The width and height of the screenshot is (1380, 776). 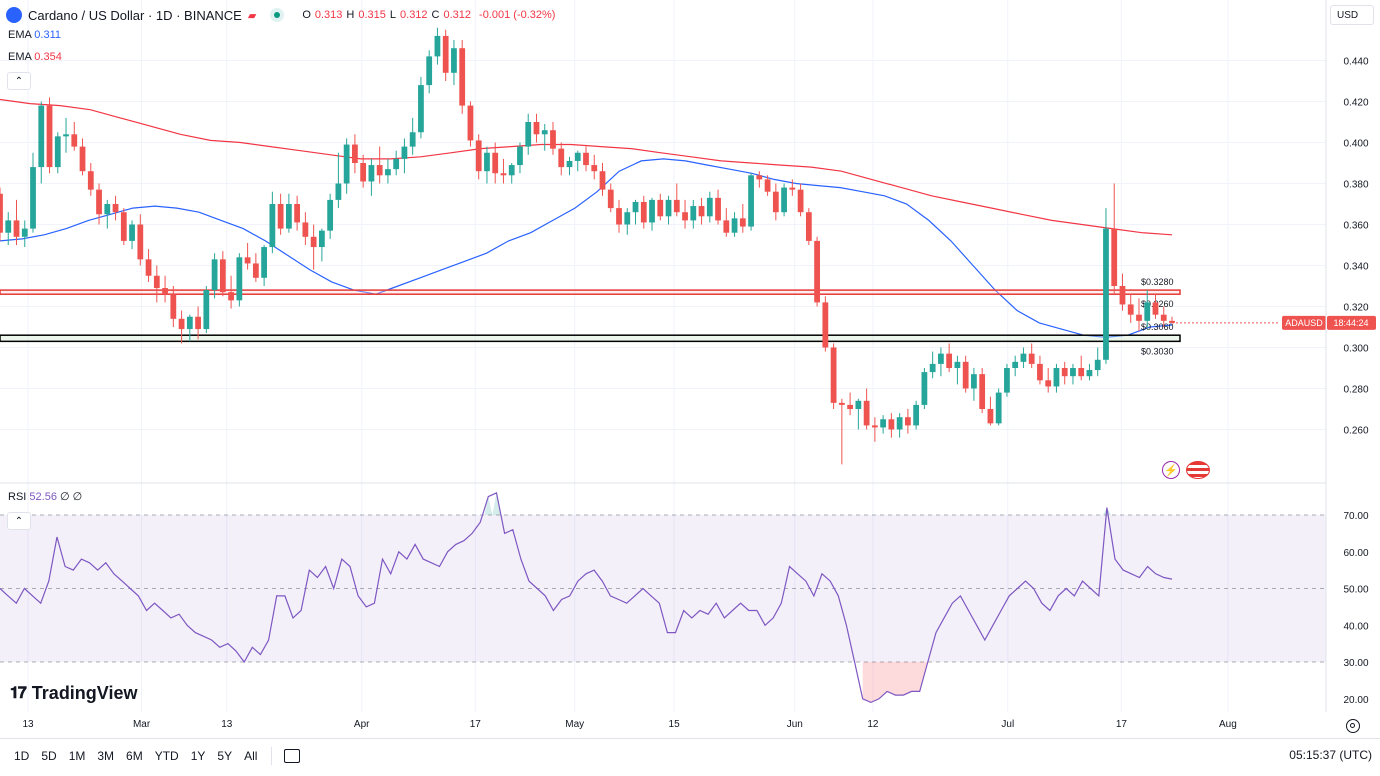 What do you see at coordinates (251, 755) in the screenshot?
I see `range-all: All` at bounding box center [251, 755].